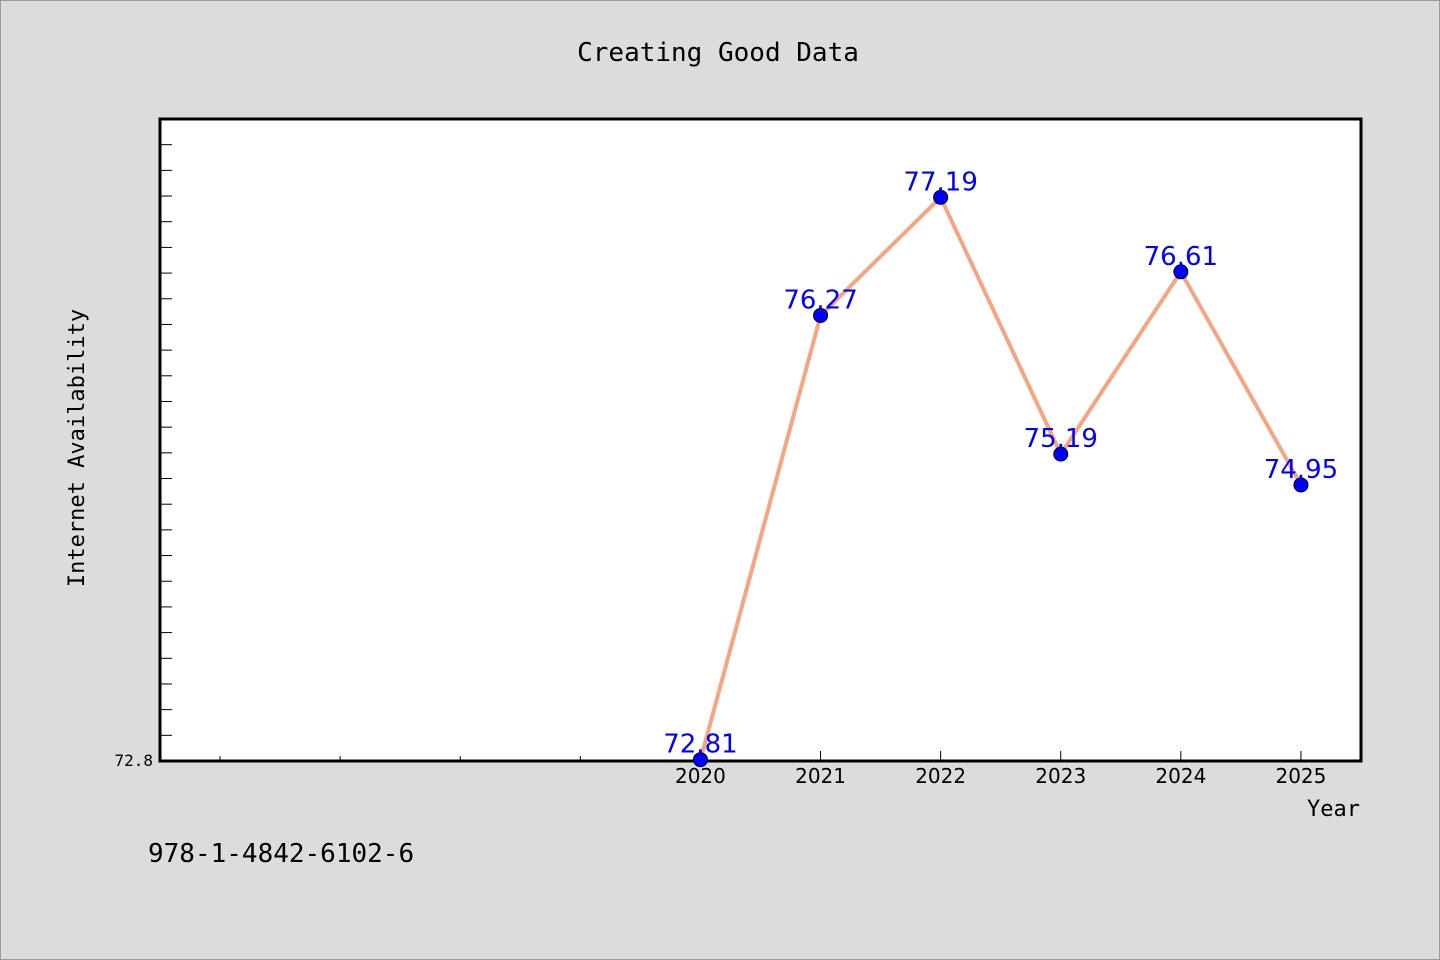  I want to click on y-axis-minor-ticks, so click(166, 440).